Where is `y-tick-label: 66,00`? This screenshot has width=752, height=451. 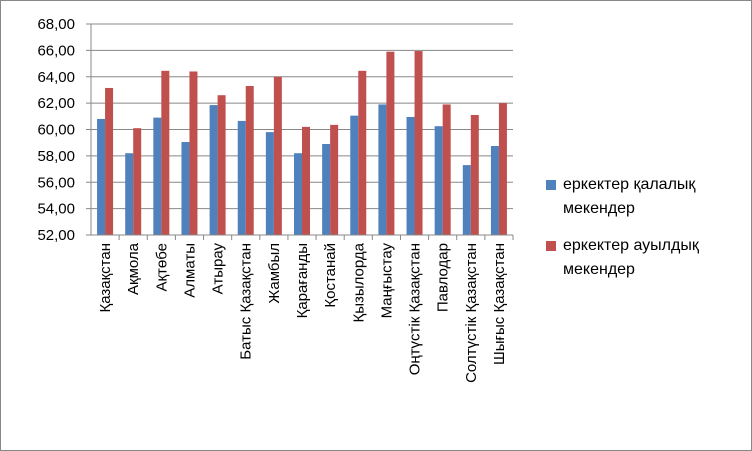 y-tick-label: 66,00 is located at coordinates (56, 50).